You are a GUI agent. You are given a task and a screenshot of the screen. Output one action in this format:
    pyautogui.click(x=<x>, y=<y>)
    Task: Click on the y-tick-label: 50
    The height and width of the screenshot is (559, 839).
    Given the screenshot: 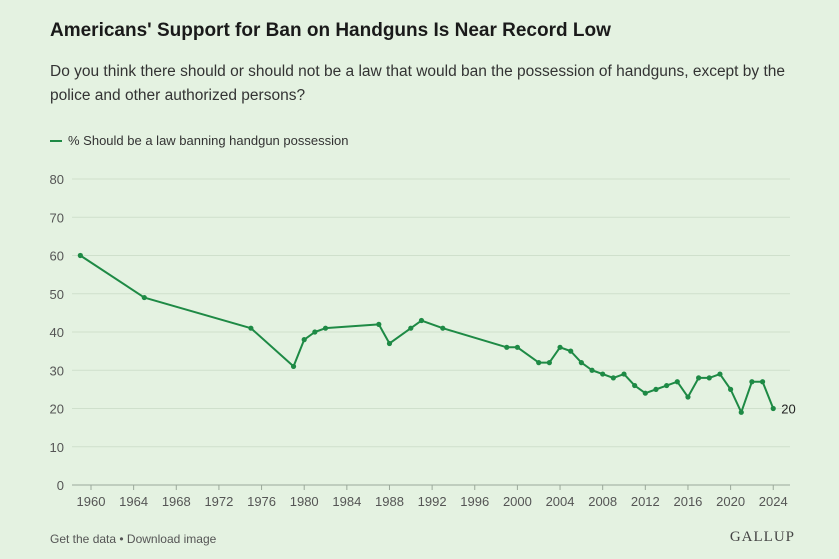 What is the action you would take?
    pyautogui.click(x=57, y=294)
    